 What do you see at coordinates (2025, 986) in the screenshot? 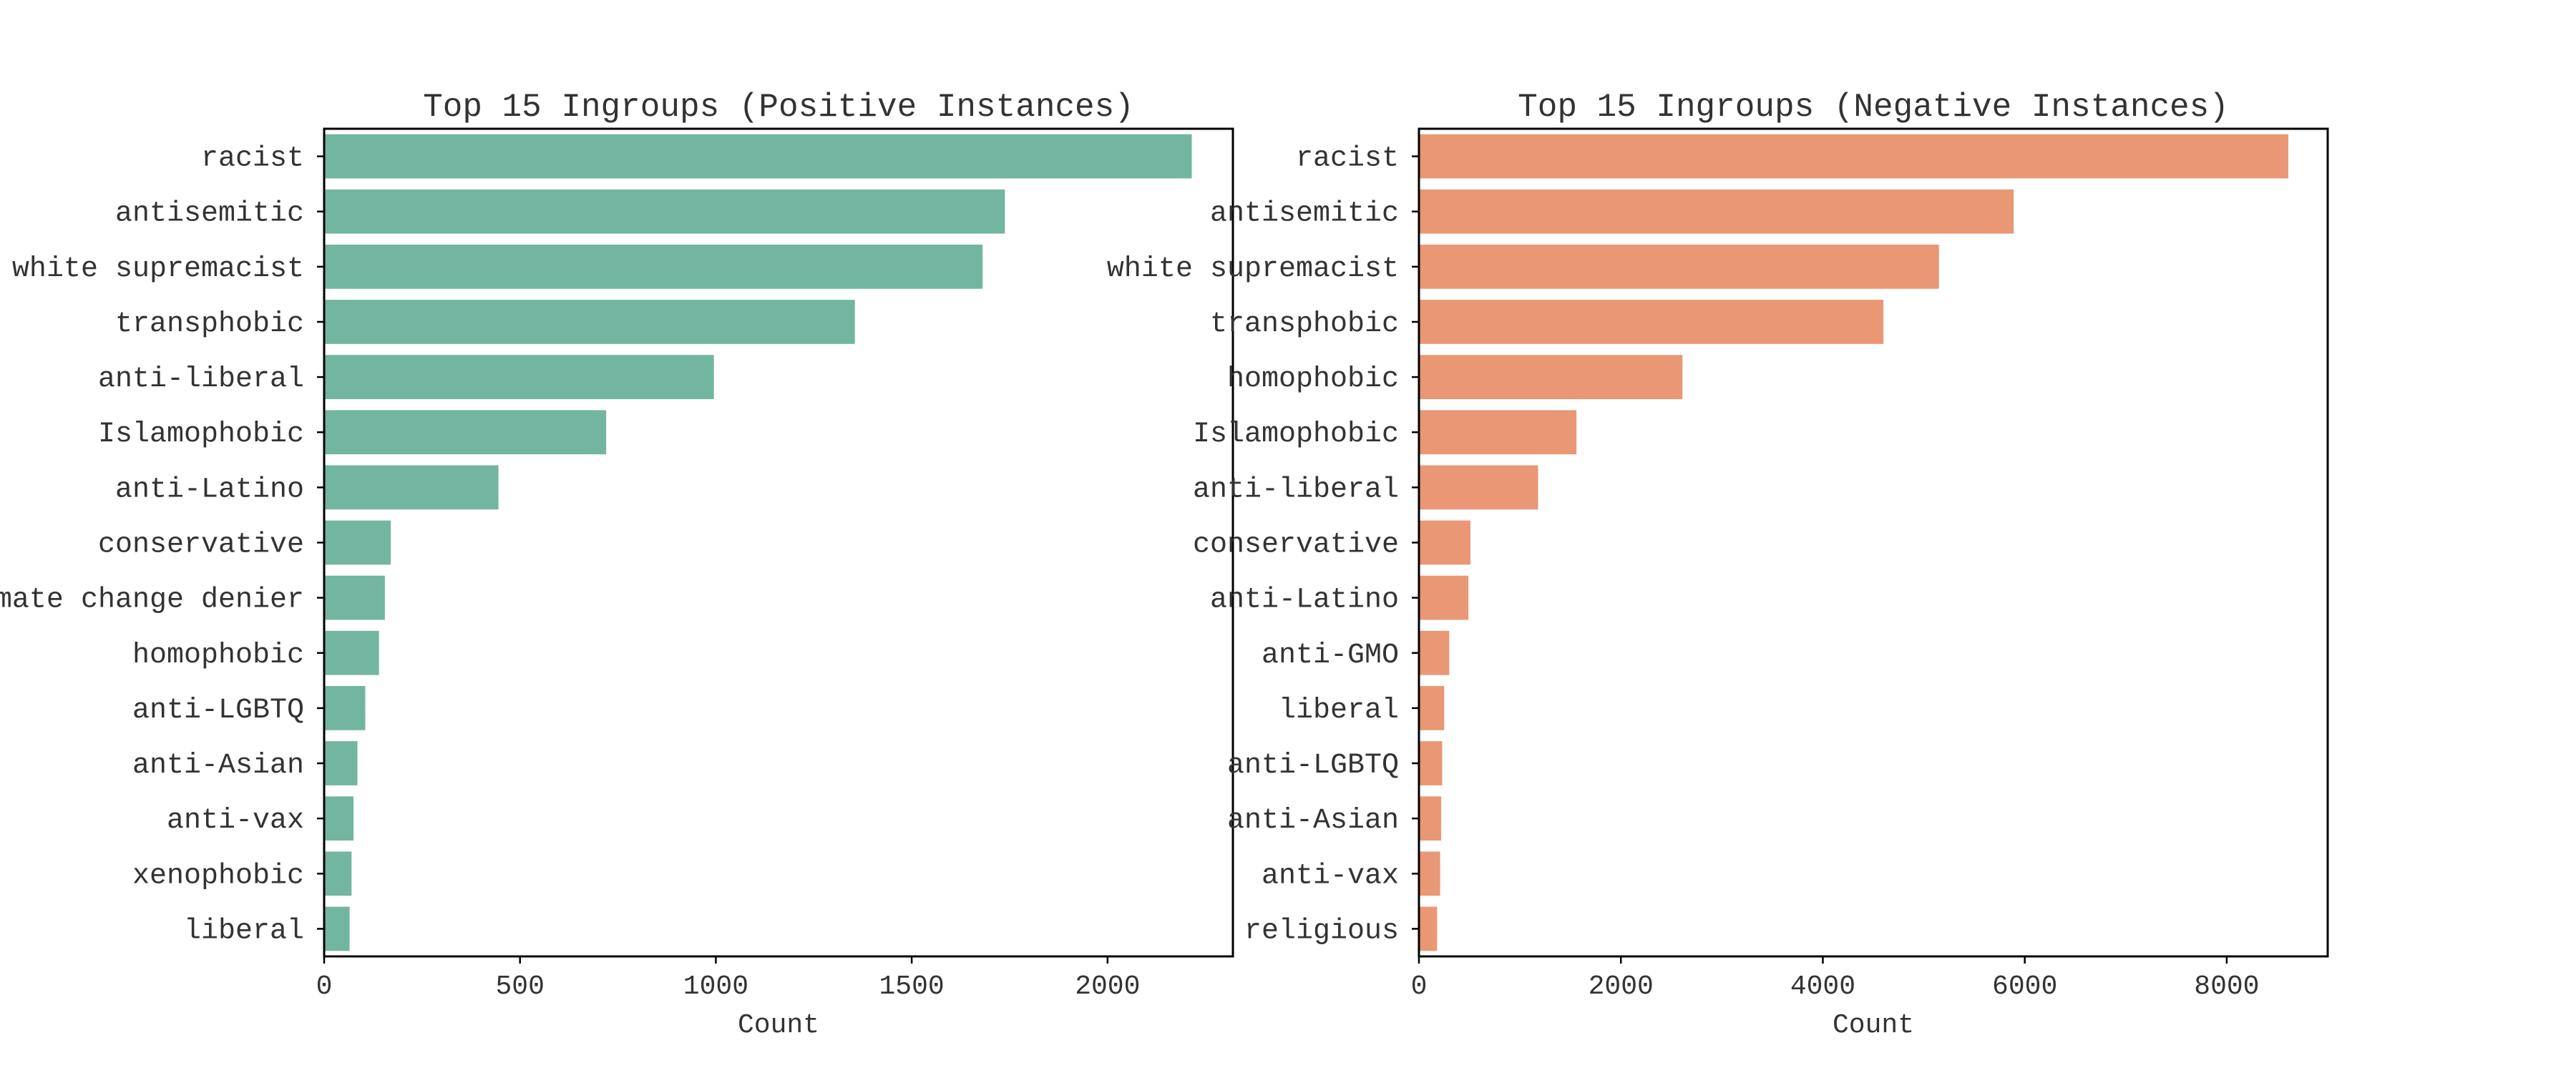
I see `x-tick-label: 6000` at bounding box center [2025, 986].